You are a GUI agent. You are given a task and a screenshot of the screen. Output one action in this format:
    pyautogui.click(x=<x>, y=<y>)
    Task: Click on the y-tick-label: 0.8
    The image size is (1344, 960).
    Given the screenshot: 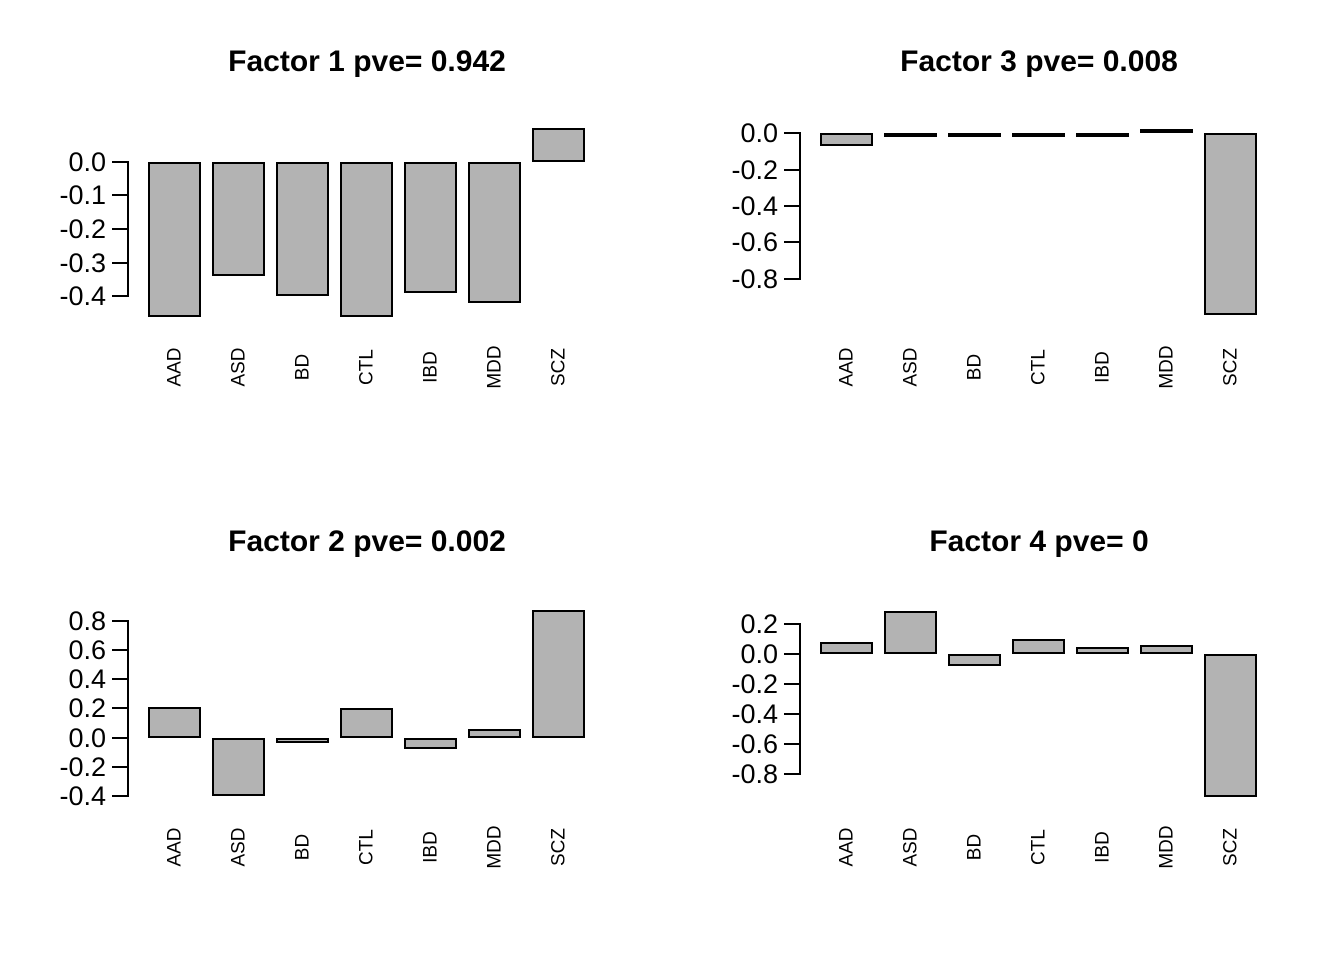 What is the action you would take?
    pyautogui.click(x=87, y=620)
    